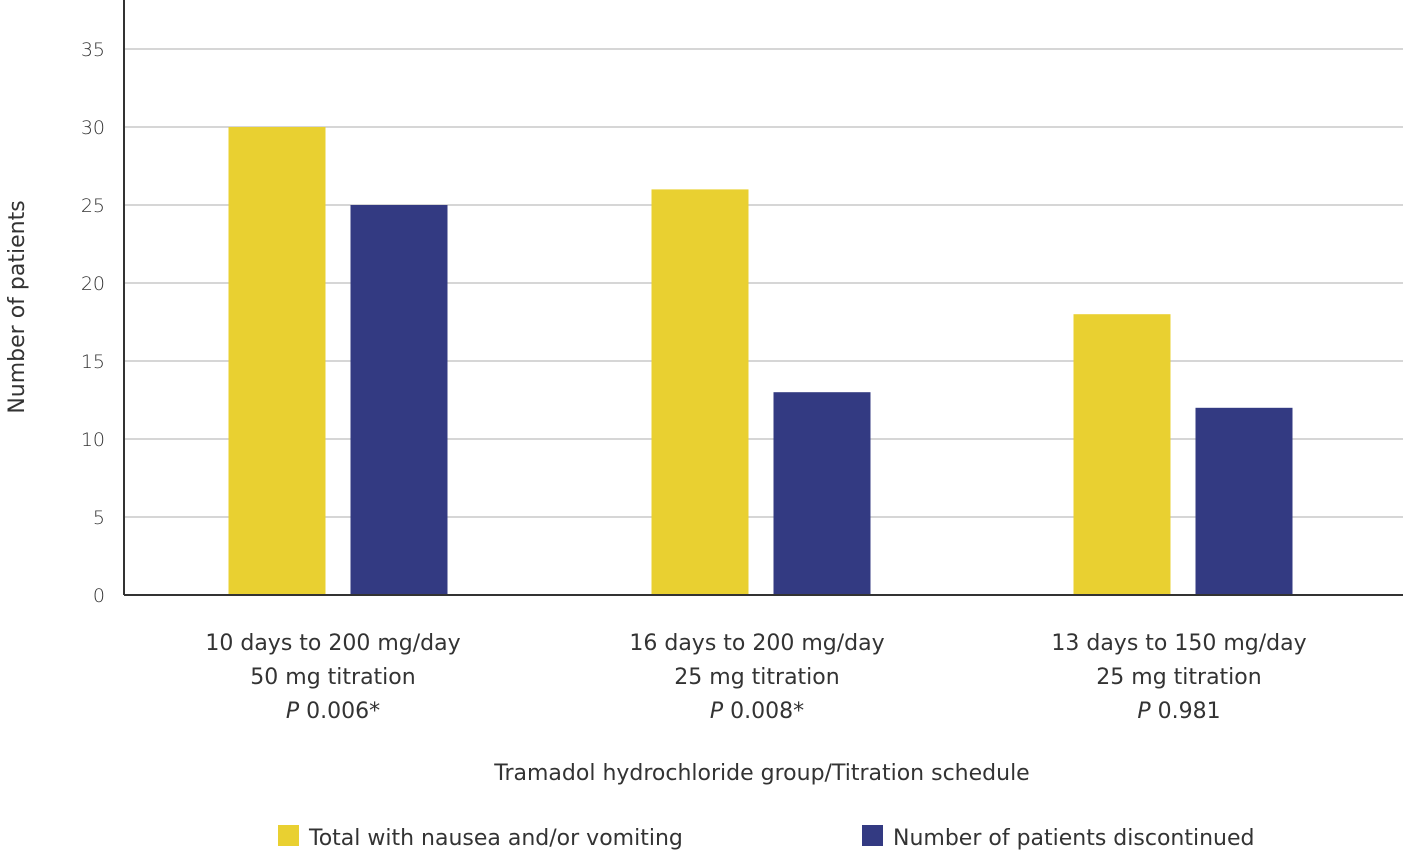 Image resolution: width=1403 pixels, height=859 pixels. I want to click on y-tick-label: 0, so click(99, 596).